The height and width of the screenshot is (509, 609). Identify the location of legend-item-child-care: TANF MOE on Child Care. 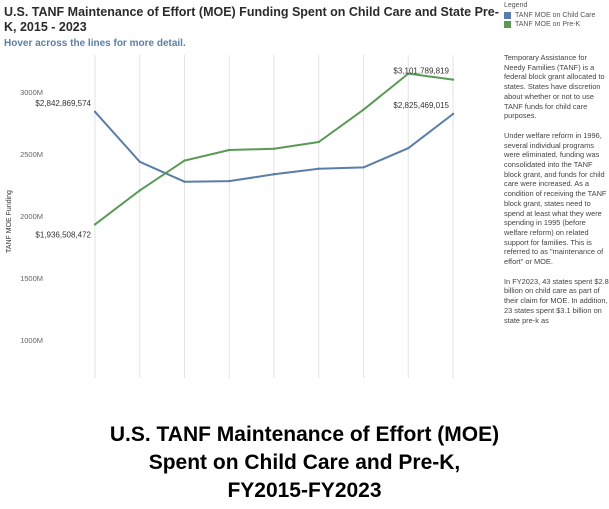
(549, 15).